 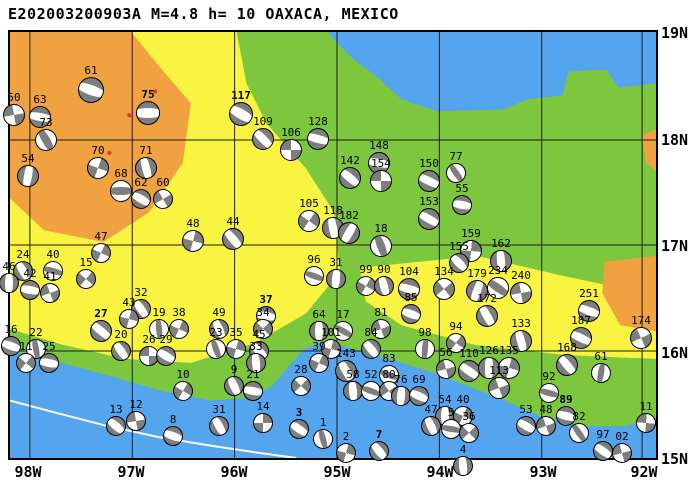 What do you see at coordinates (149, 339) in the screenshot?
I see `focal-mechanism-label: 26` at bounding box center [149, 339].